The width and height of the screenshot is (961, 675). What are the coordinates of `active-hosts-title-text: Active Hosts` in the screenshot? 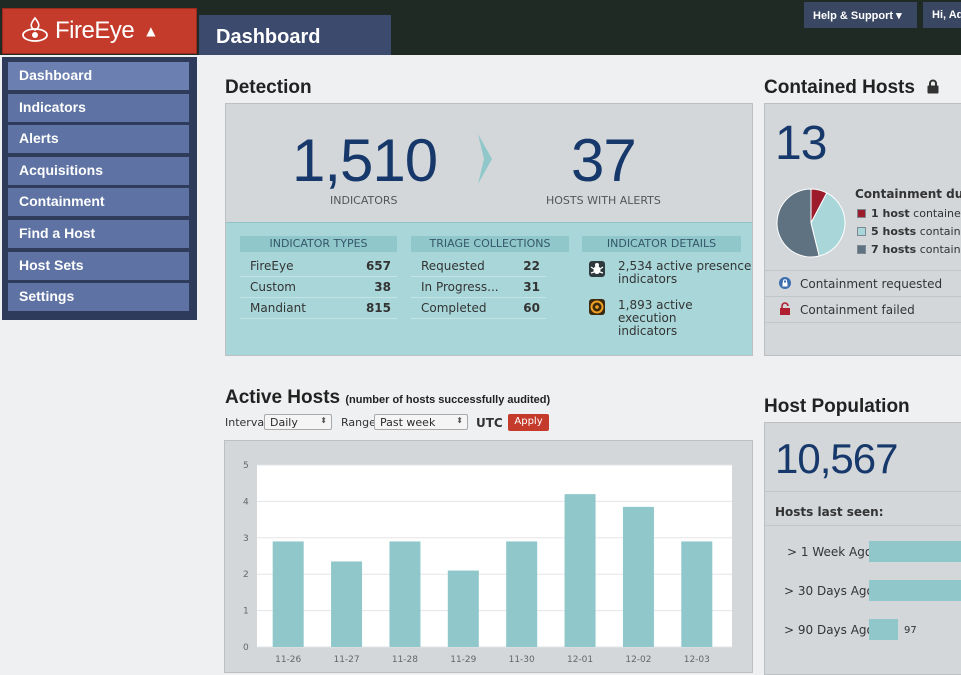 It's located at (283, 397).